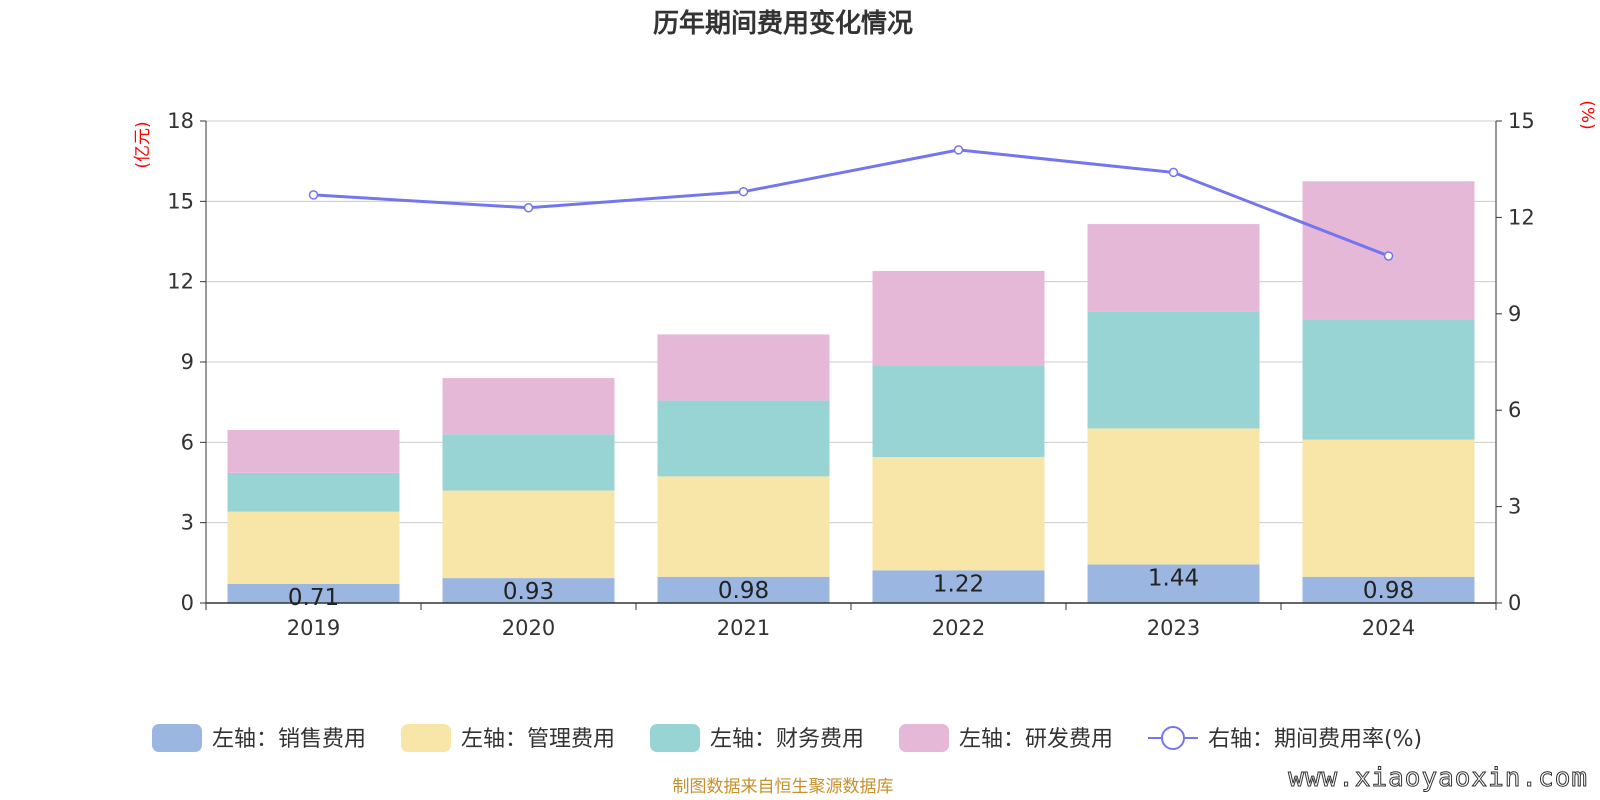 The width and height of the screenshot is (1600, 800). I want to click on data-label-sales: 1.22, so click(958, 584).